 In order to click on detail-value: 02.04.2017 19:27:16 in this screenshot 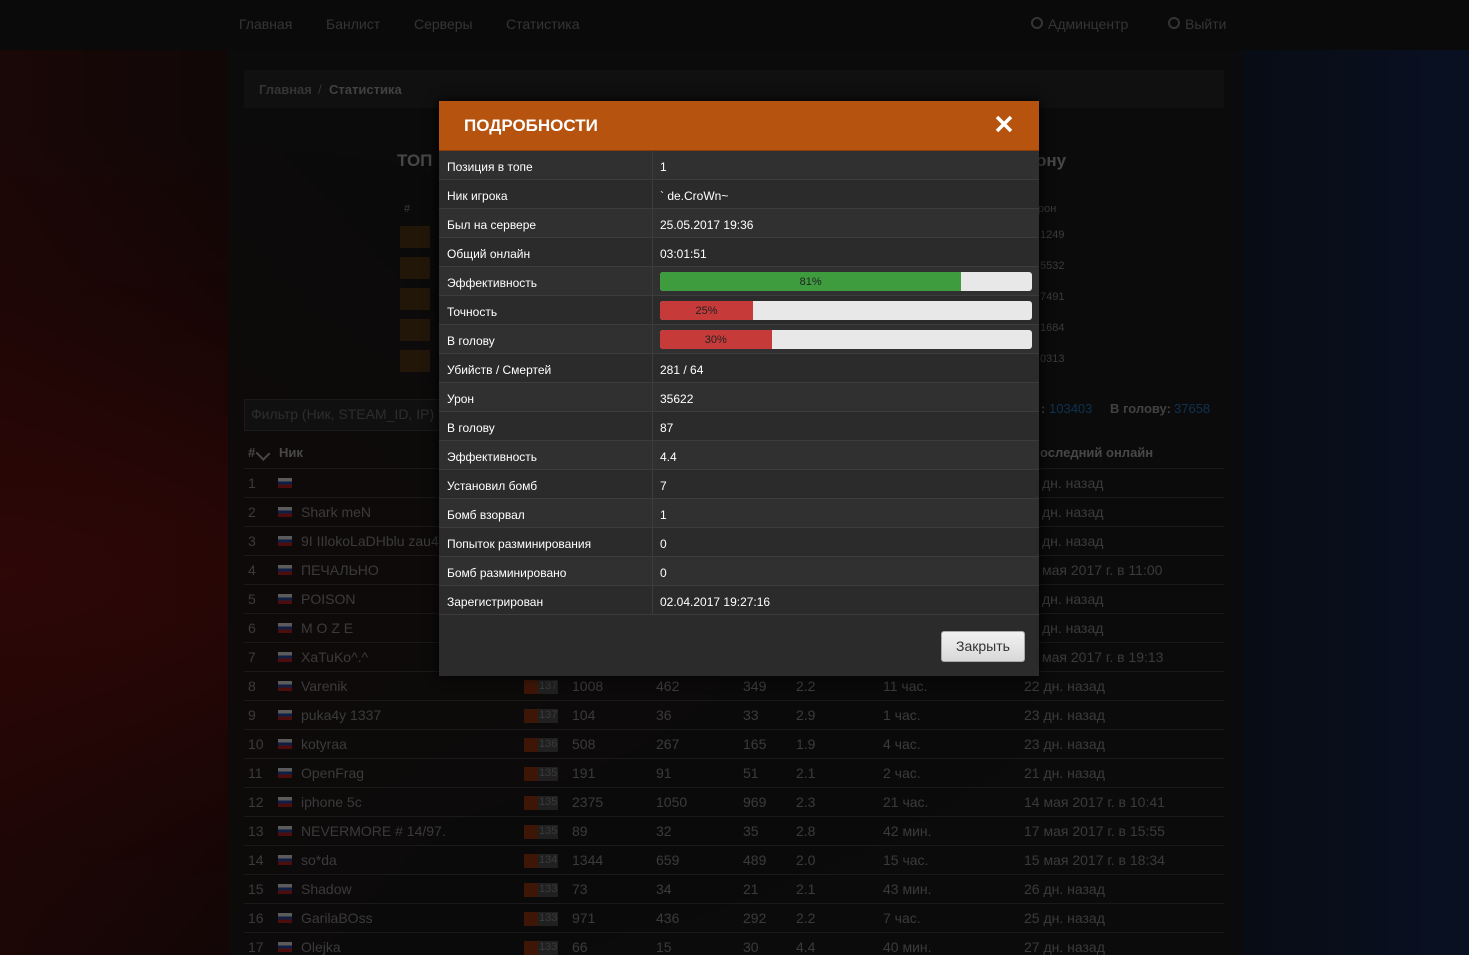, I will do `click(715, 602)`.